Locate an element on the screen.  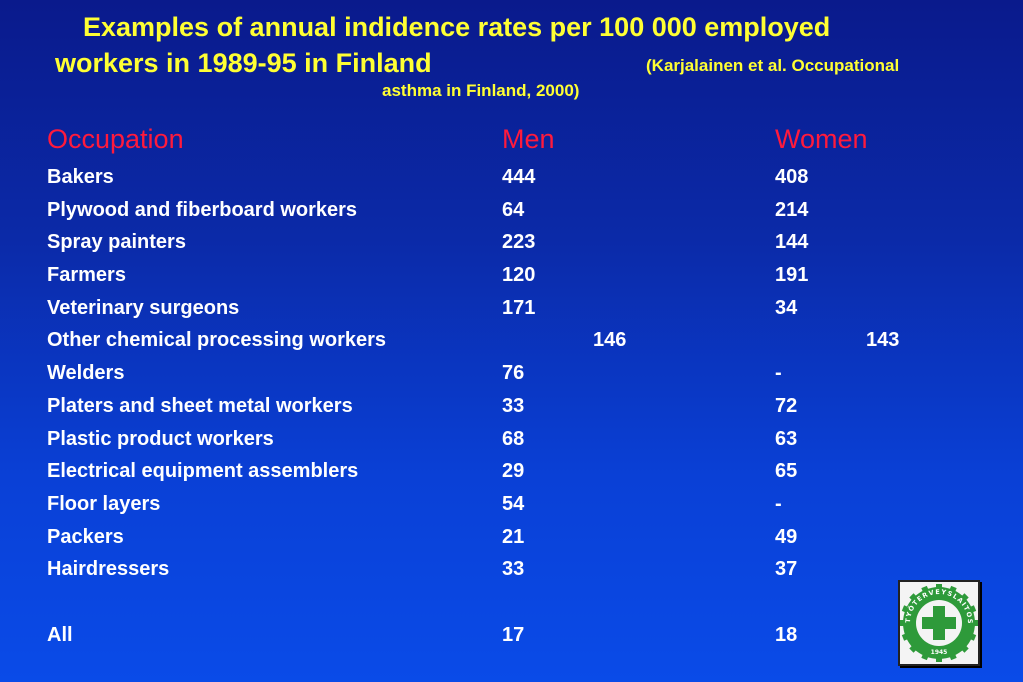
table-row: Farmers 120 191 is located at coordinates (511, 278).